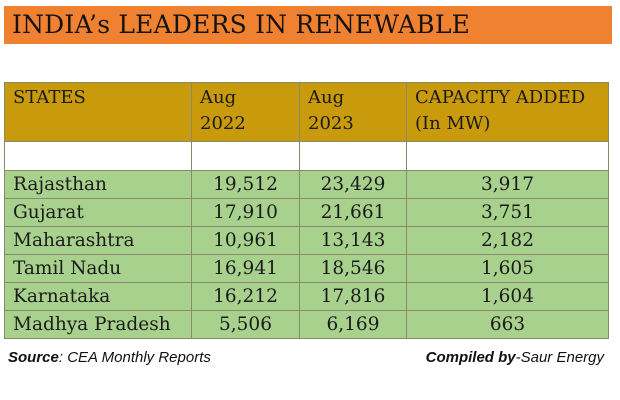 The width and height of the screenshot is (620, 400). Describe the element at coordinates (49, 97) in the screenshot. I see `column-header-line1: STATES` at that location.